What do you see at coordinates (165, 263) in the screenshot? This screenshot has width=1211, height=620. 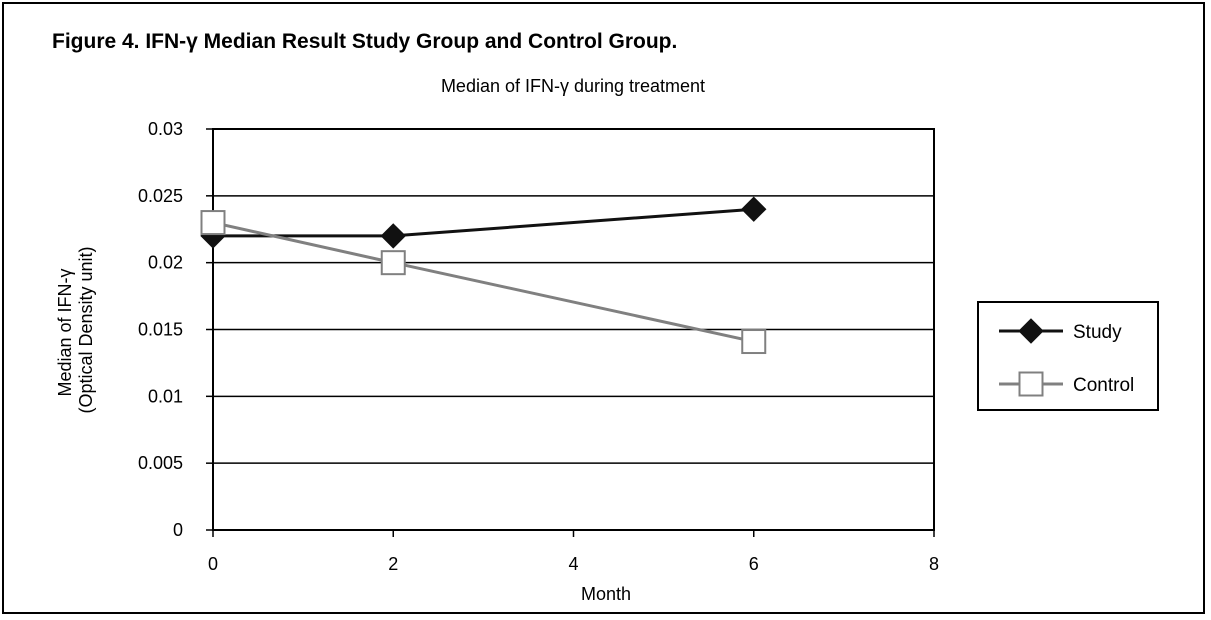 I see `y-tick-label: 0.02` at bounding box center [165, 263].